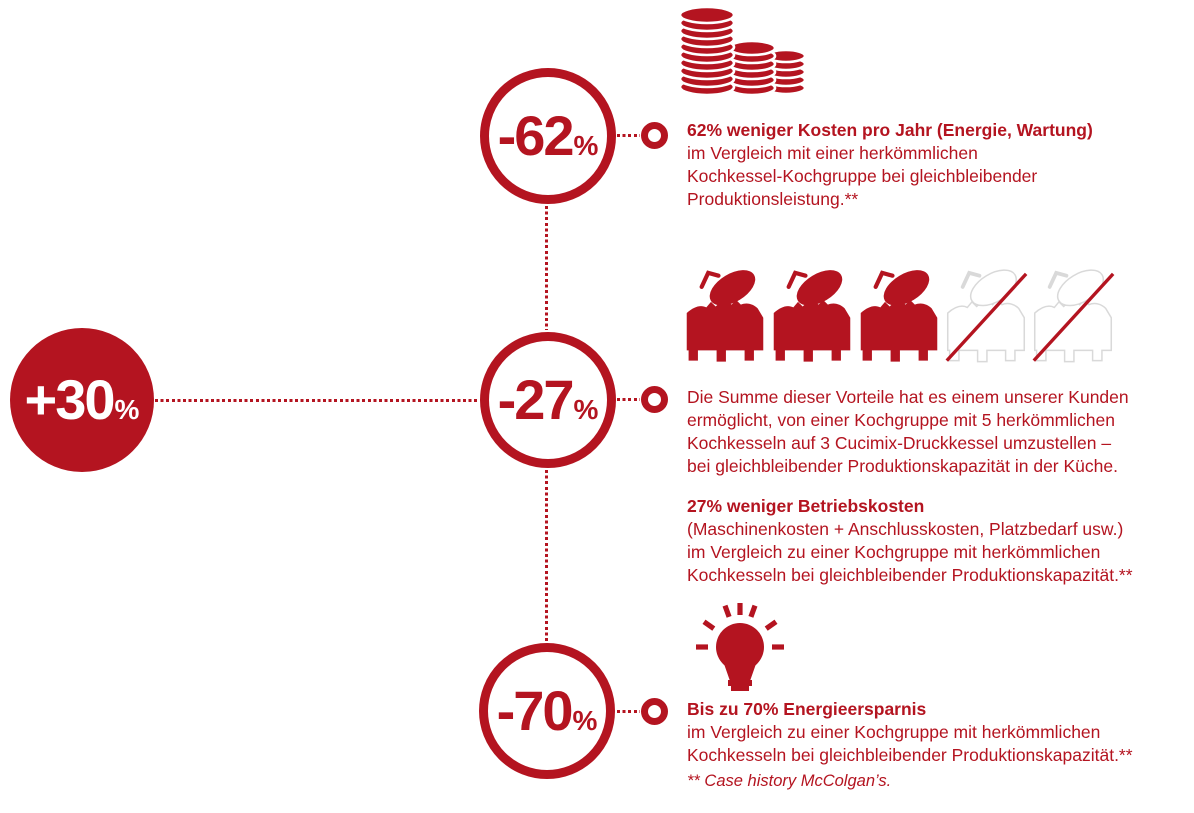 Image resolution: width=1194 pixels, height=813 pixels. I want to click on energy-connector-ring-icon, so click(654, 711).